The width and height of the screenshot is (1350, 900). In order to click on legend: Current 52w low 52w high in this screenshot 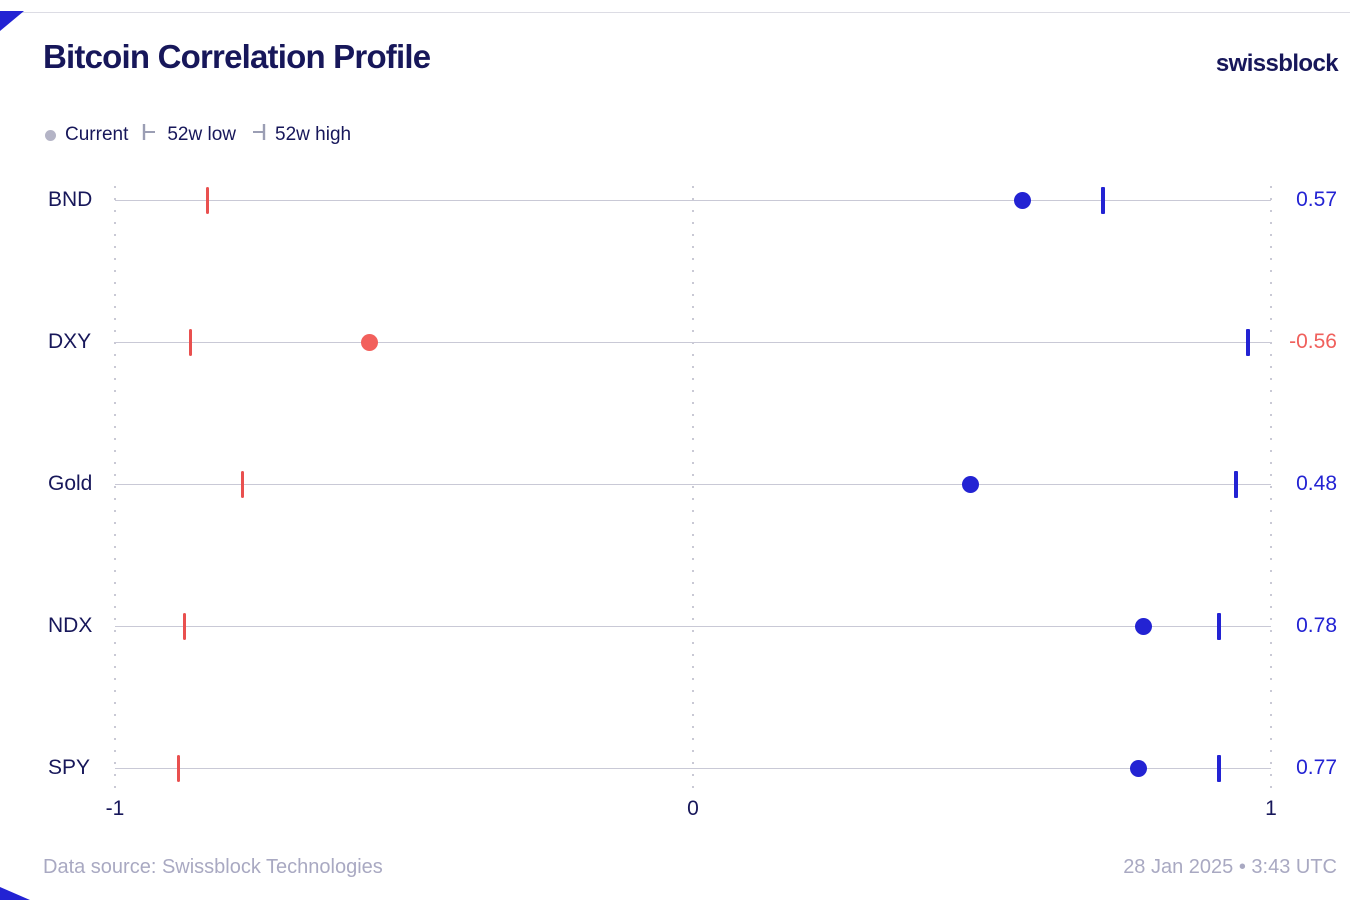, I will do `click(198, 135)`.